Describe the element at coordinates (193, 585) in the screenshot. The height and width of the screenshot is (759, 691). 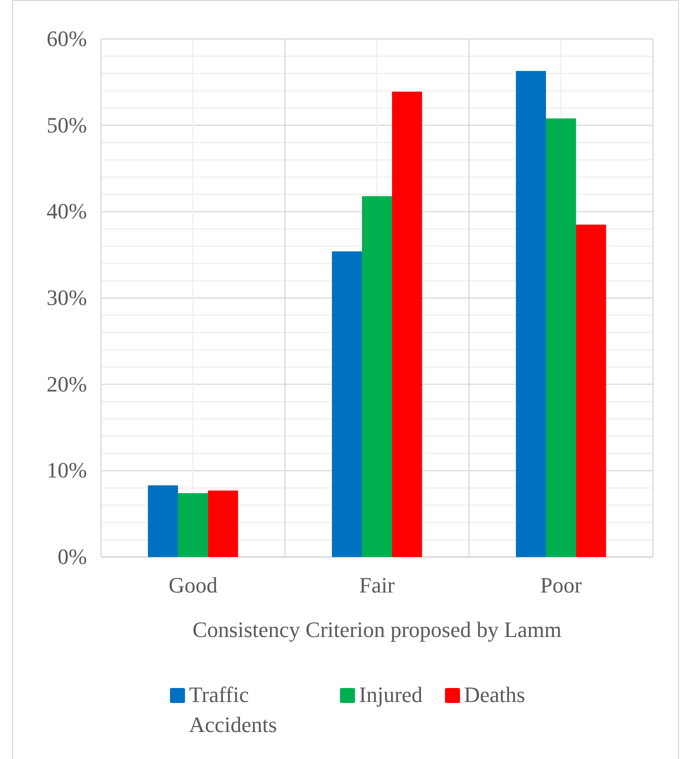
I see `x-tick-label: Good` at that location.